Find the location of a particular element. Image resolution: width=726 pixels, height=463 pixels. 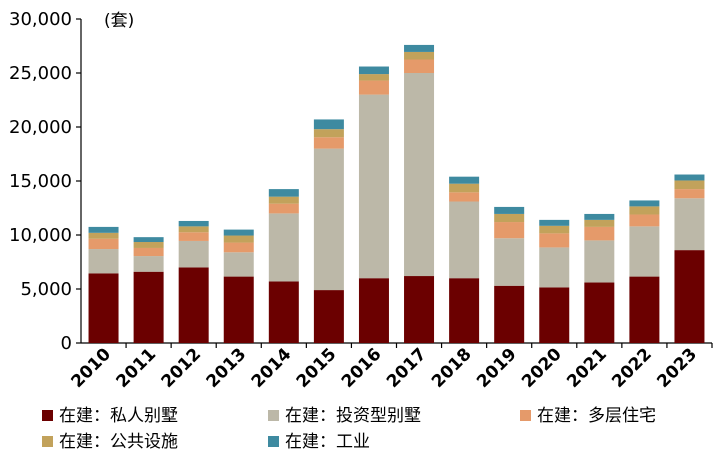

bar-segment-2022-s0 is located at coordinates (644, 309).